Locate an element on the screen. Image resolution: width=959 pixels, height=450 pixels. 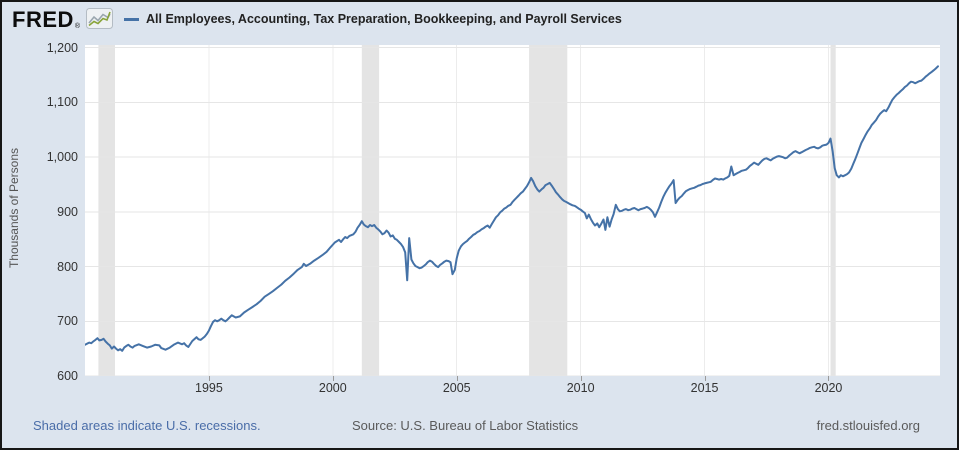
y-tick-label: 1,200 is located at coordinates (62, 47).